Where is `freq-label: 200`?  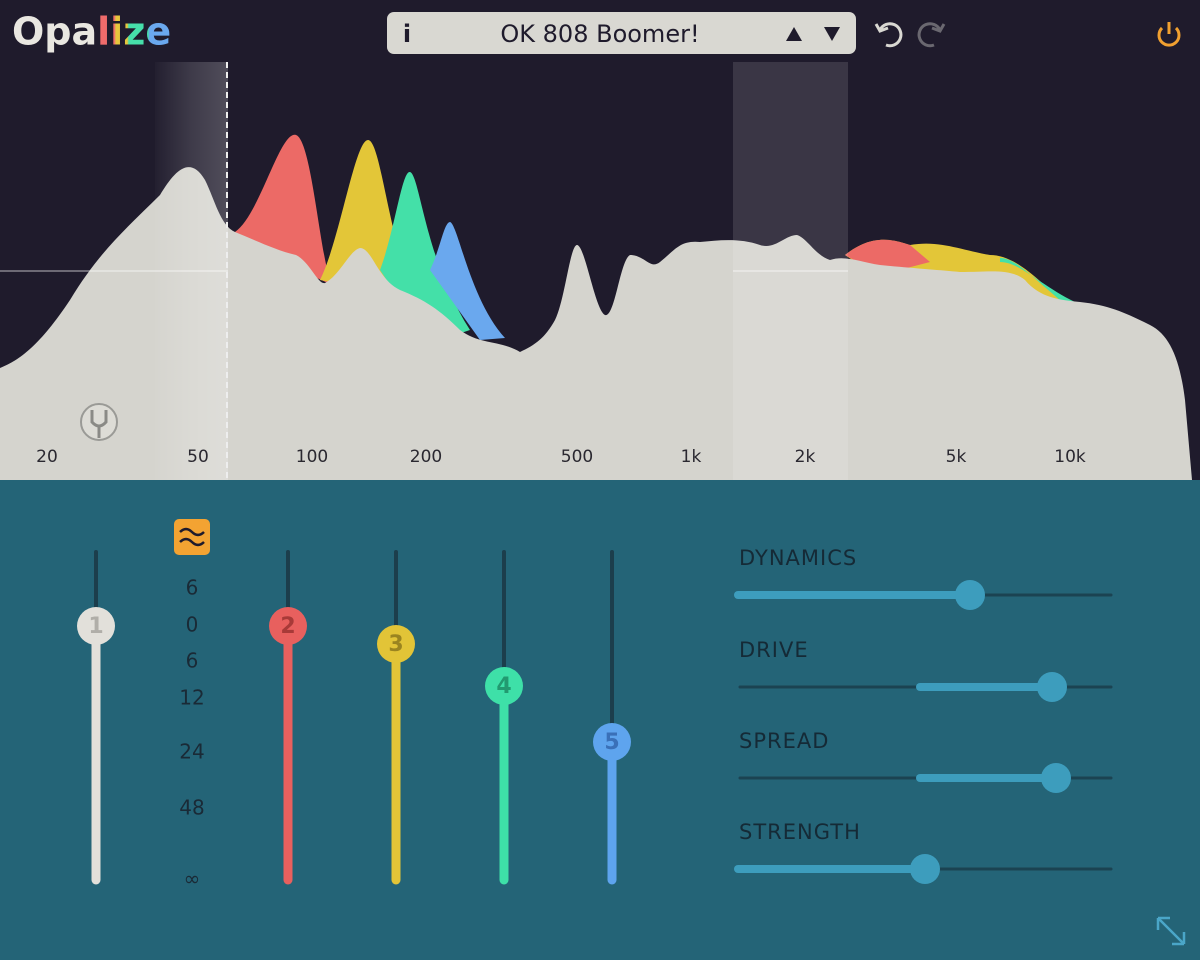
freq-label: 200 is located at coordinates (426, 457).